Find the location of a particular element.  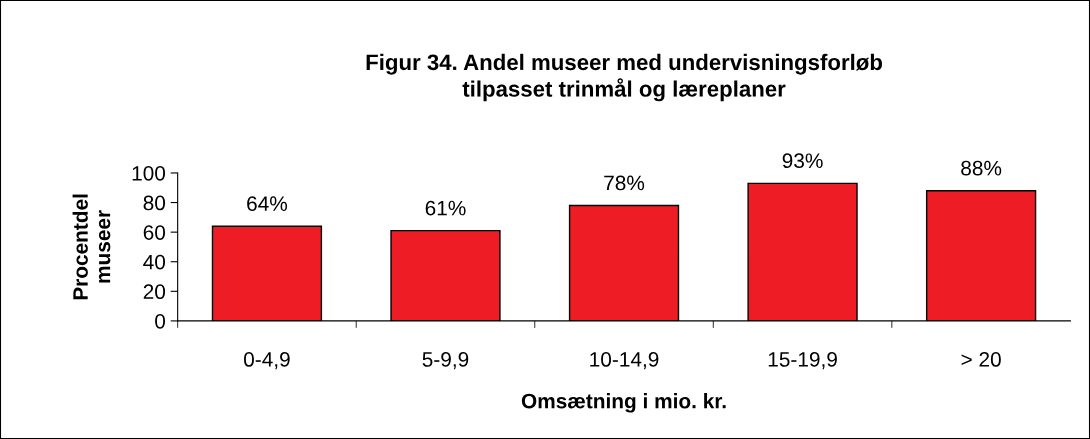

y-tick-label: 40 is located at coordinates (154, 262).